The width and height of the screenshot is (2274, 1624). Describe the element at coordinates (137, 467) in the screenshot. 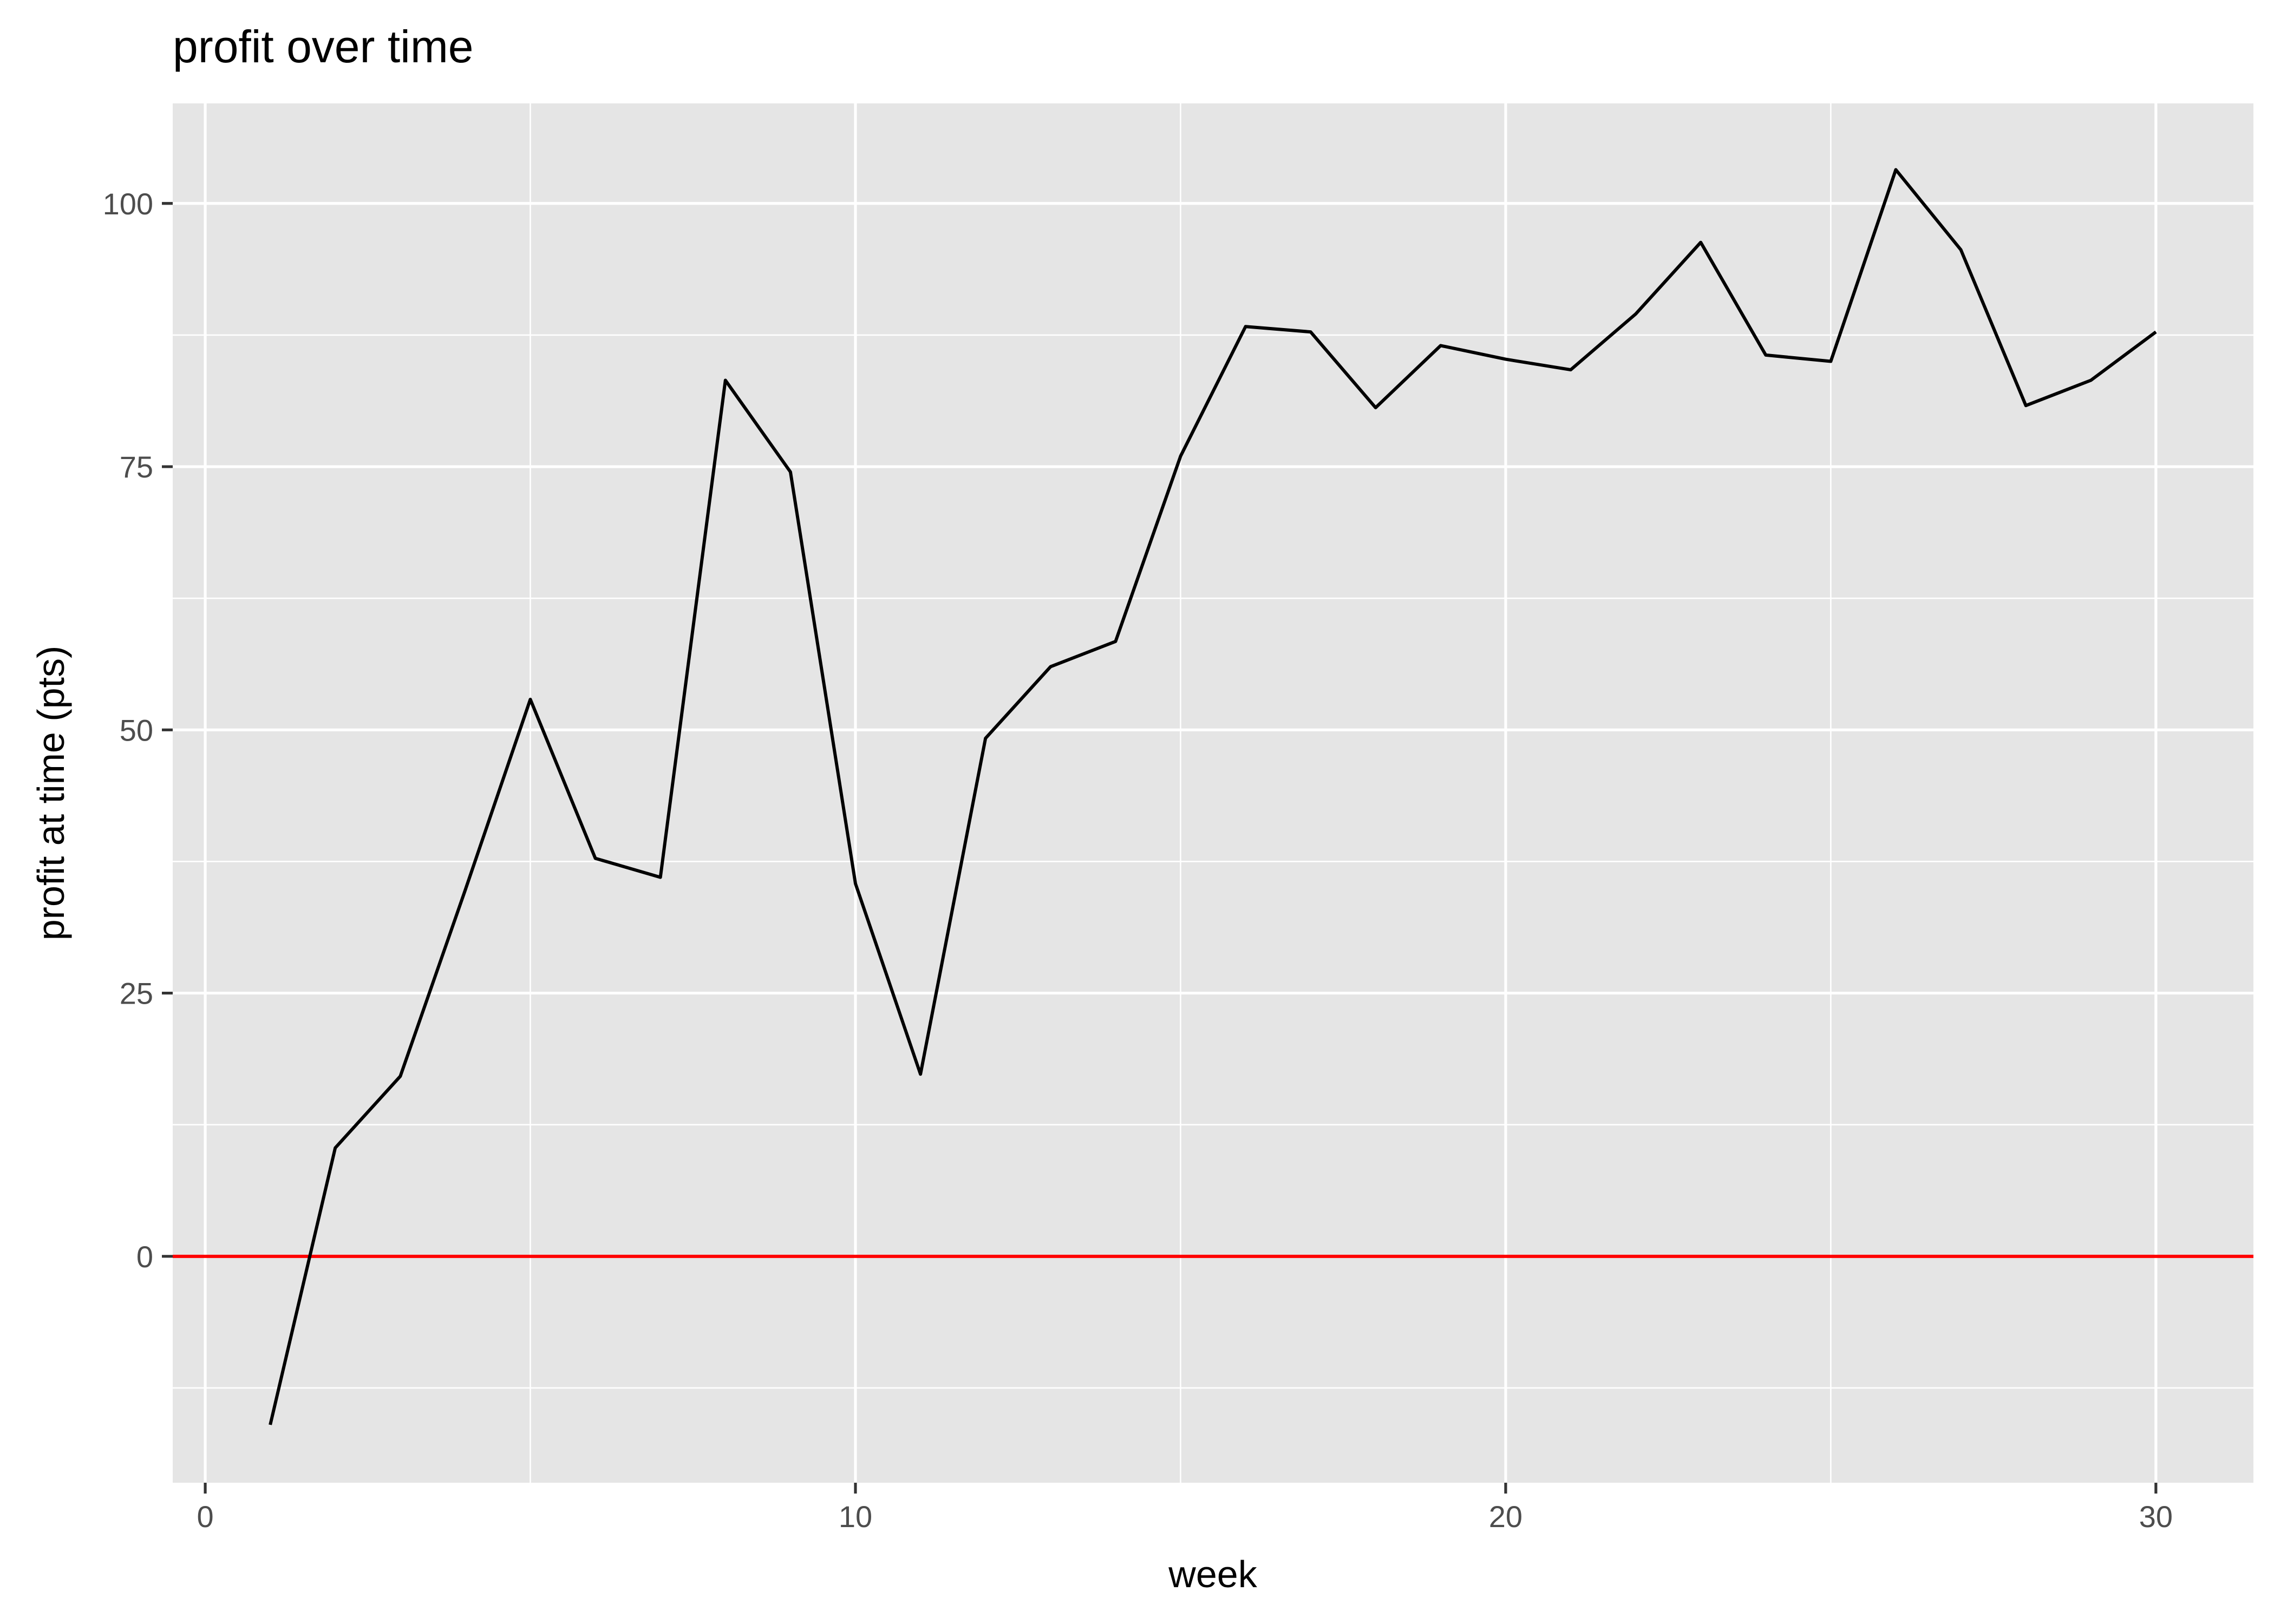

I see `y-tick-label: 75` at that location.